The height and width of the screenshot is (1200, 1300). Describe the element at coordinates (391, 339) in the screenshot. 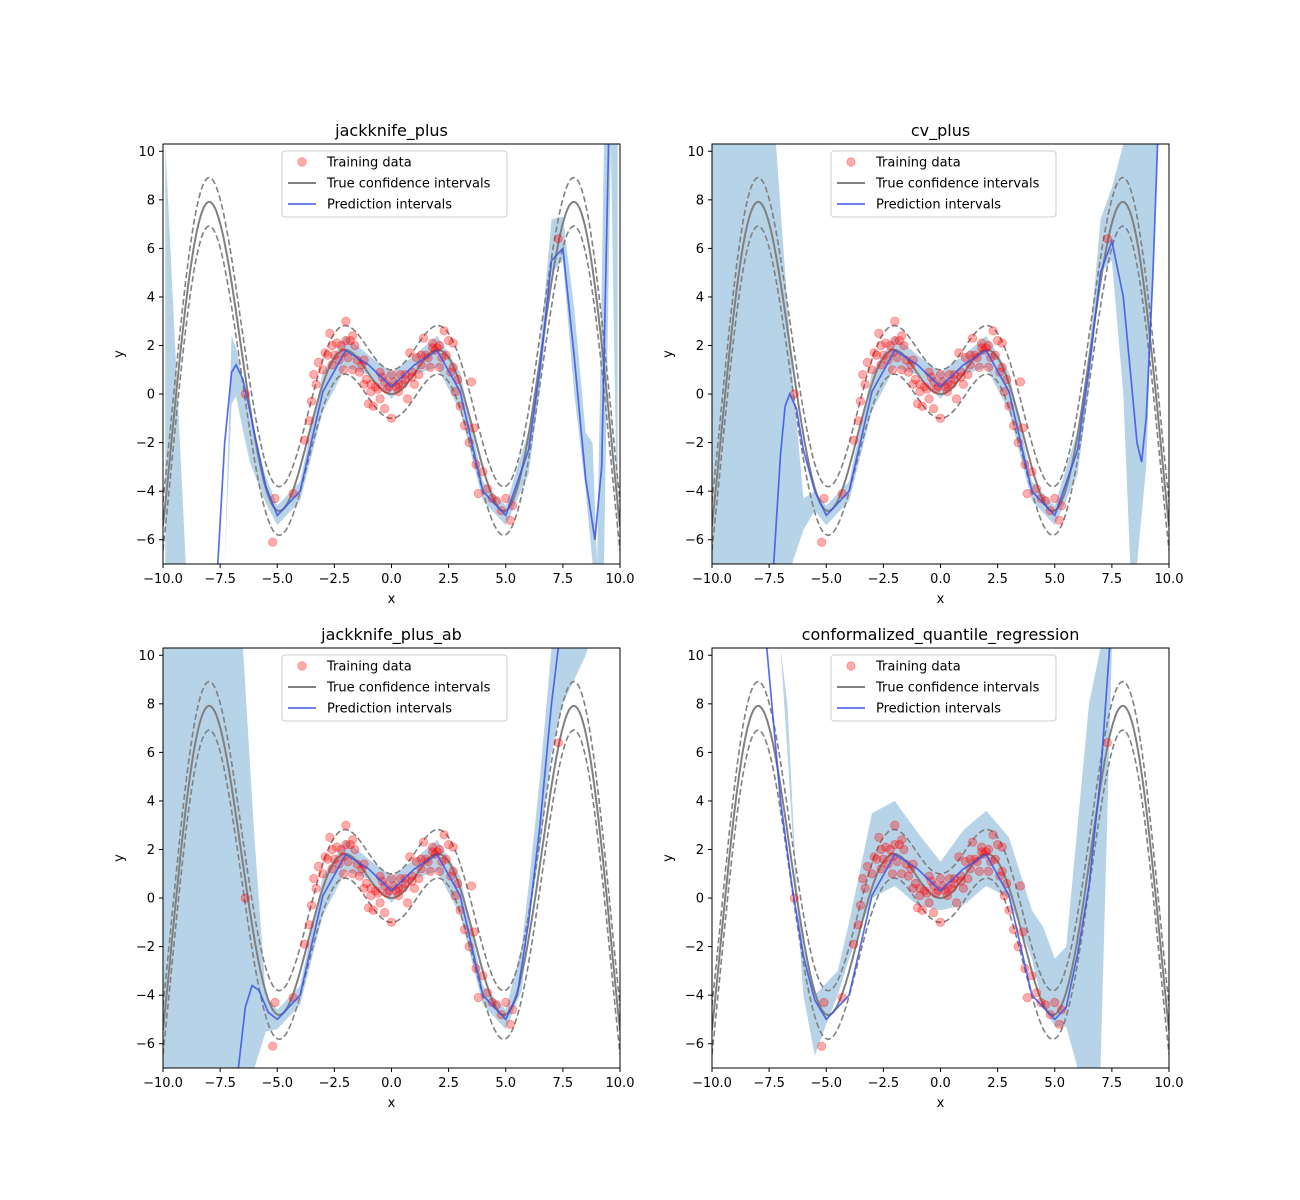

I see `true-upper-bound` at that location.